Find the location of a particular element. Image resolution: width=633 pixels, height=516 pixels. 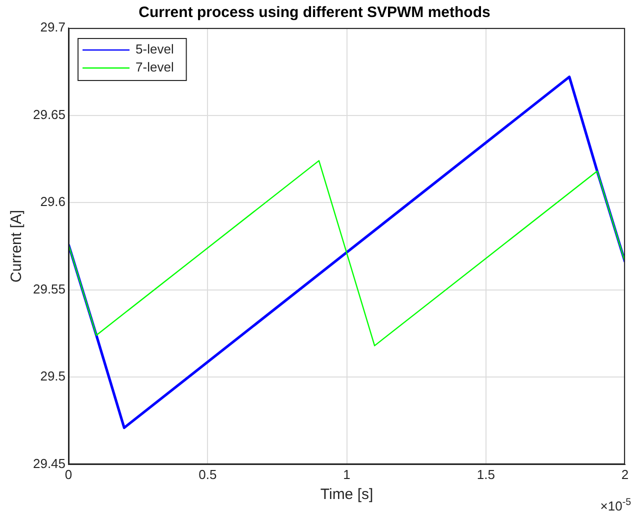

y-tick-label: 29.5 is located at coordinates (53, 376).